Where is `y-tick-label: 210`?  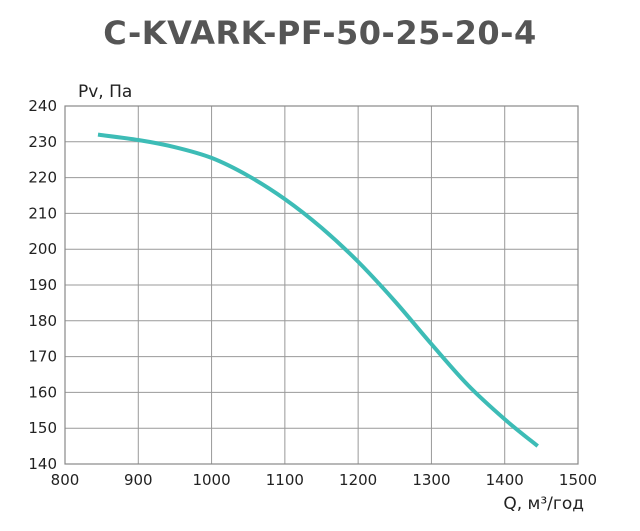
y-tick-label: 210 is located at coordinates (42, 213).